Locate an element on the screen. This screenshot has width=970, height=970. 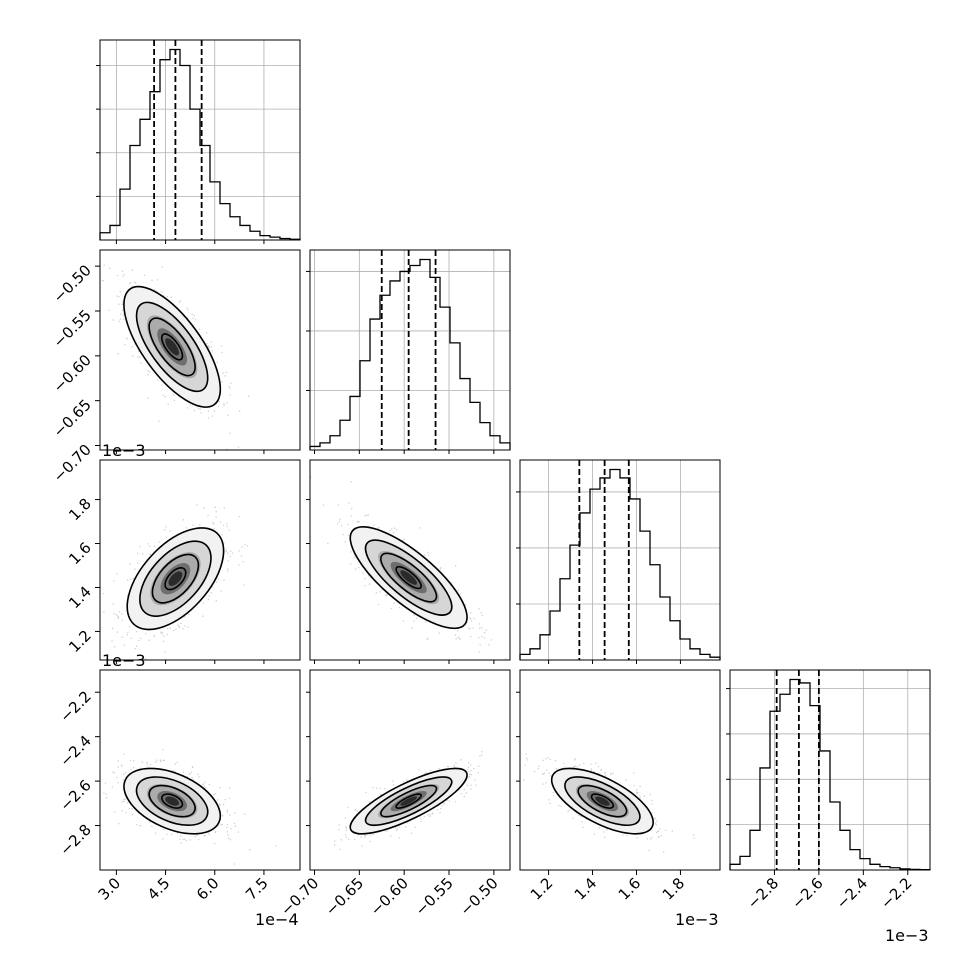
y-tick-label-2-3: 1.8 is located at coordinates (80, 510).